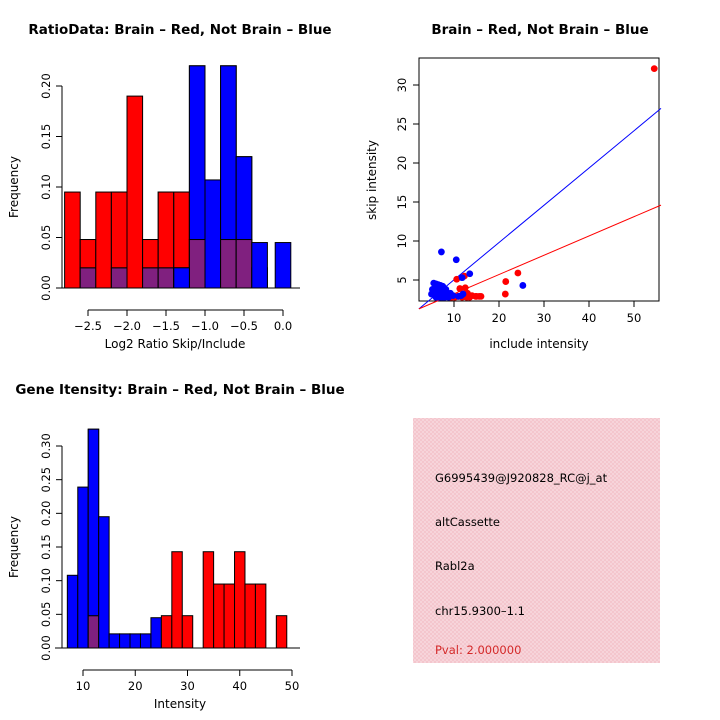 Image resolution: width=720 pixels, height=720 pixels. What do you see at coordinates (454, 318) in the screenshot?
I see `x-tick-label: 10` at bounding box center [454, 318].